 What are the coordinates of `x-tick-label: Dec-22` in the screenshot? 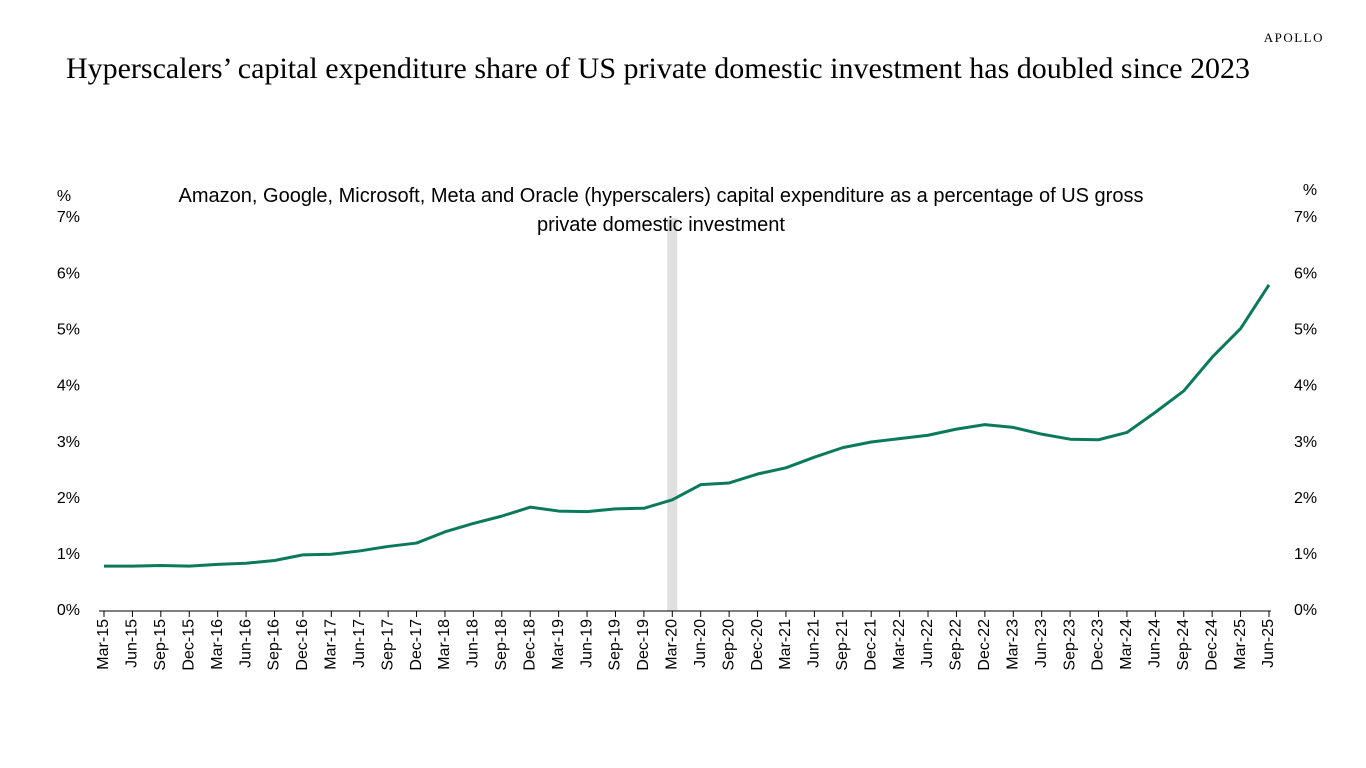 It's located at (984, 645).